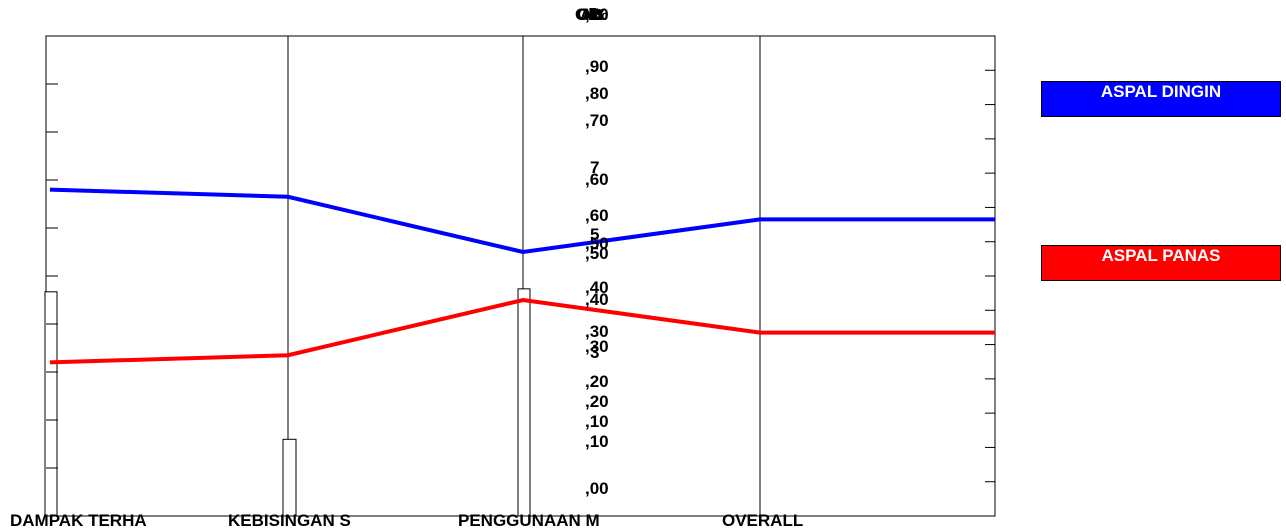  What do you see at coordinates (591, 14) in the screenshot?
I see `axis-title: Alt` at bounding box center [591, 14].